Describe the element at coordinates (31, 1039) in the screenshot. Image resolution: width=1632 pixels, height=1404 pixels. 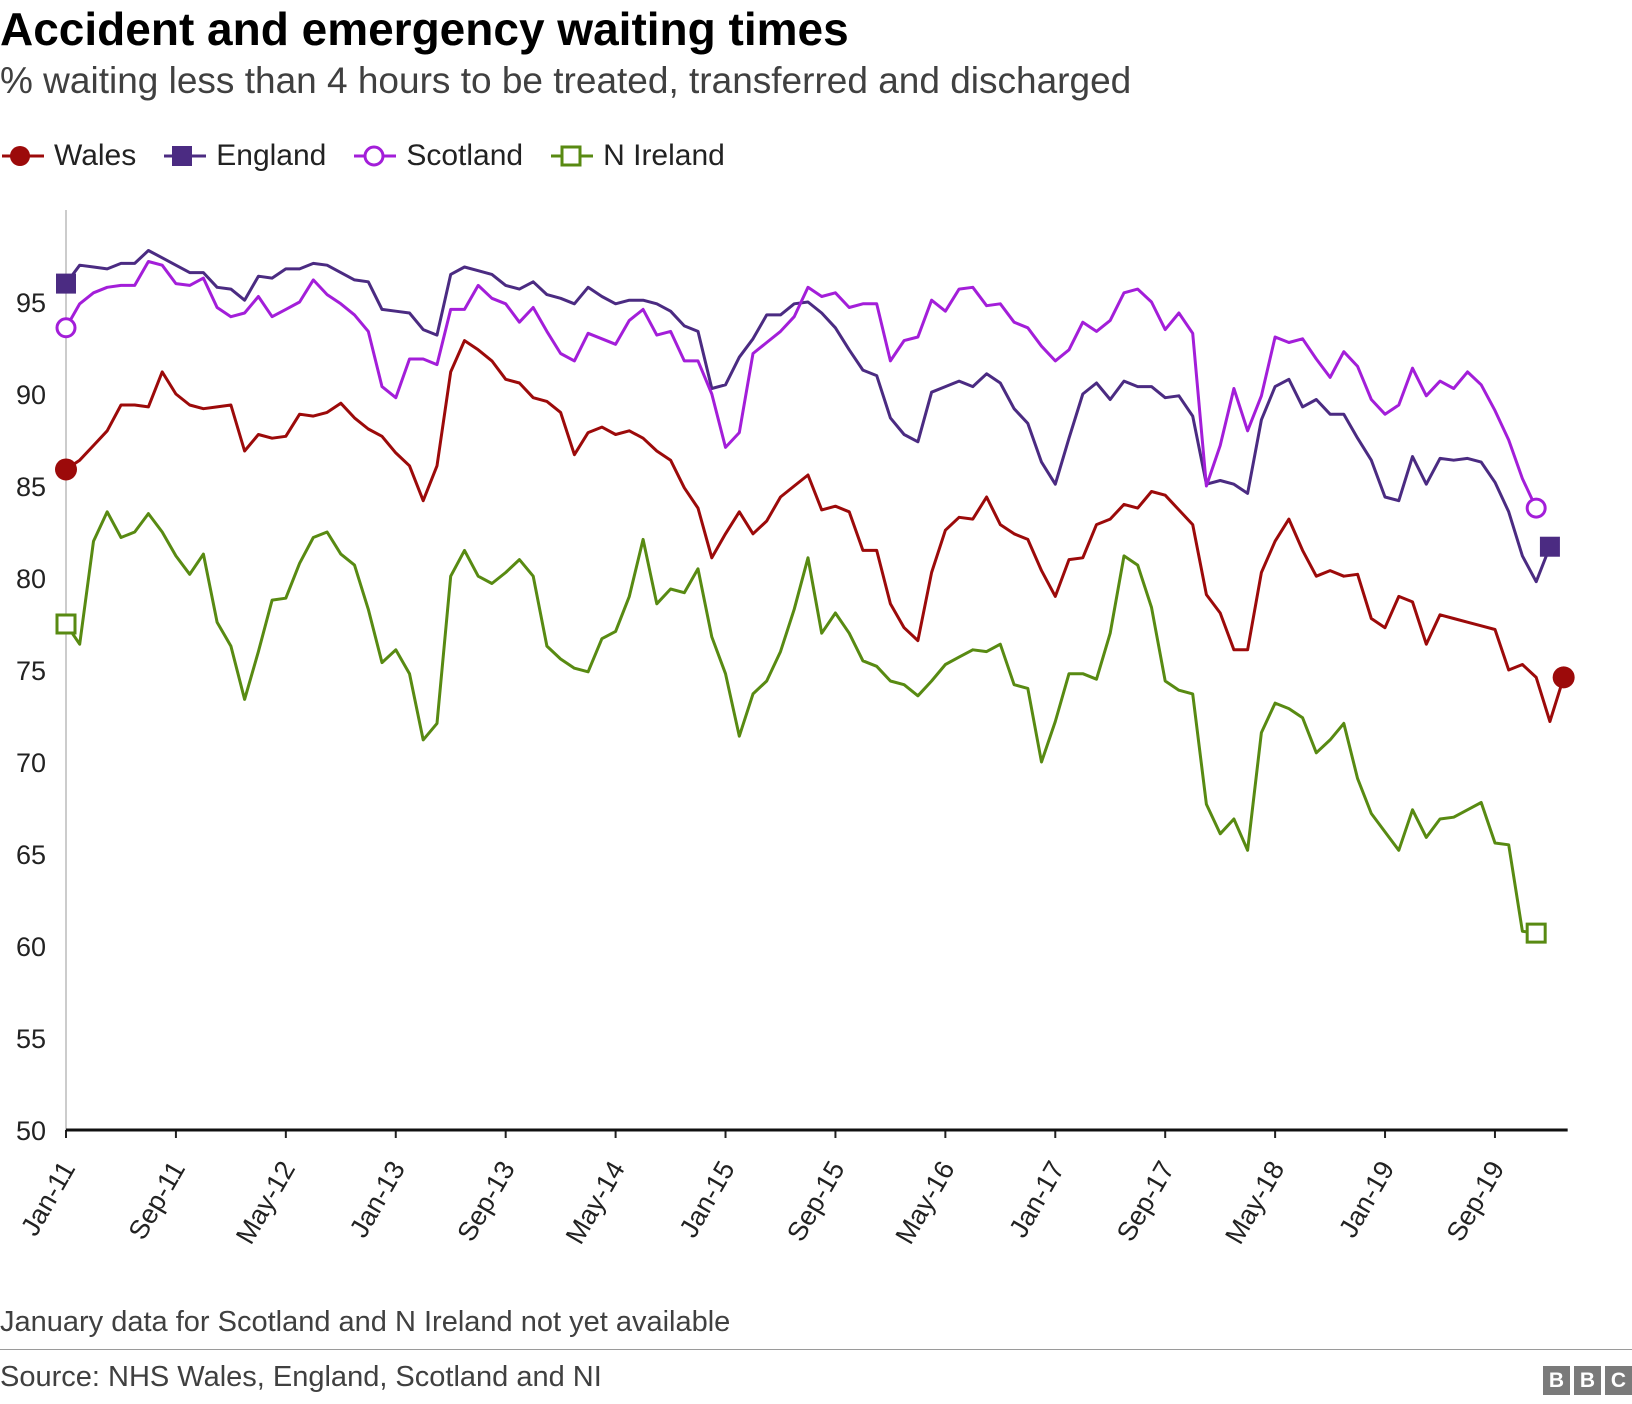
I see `y-tick-label: 55` at that location.